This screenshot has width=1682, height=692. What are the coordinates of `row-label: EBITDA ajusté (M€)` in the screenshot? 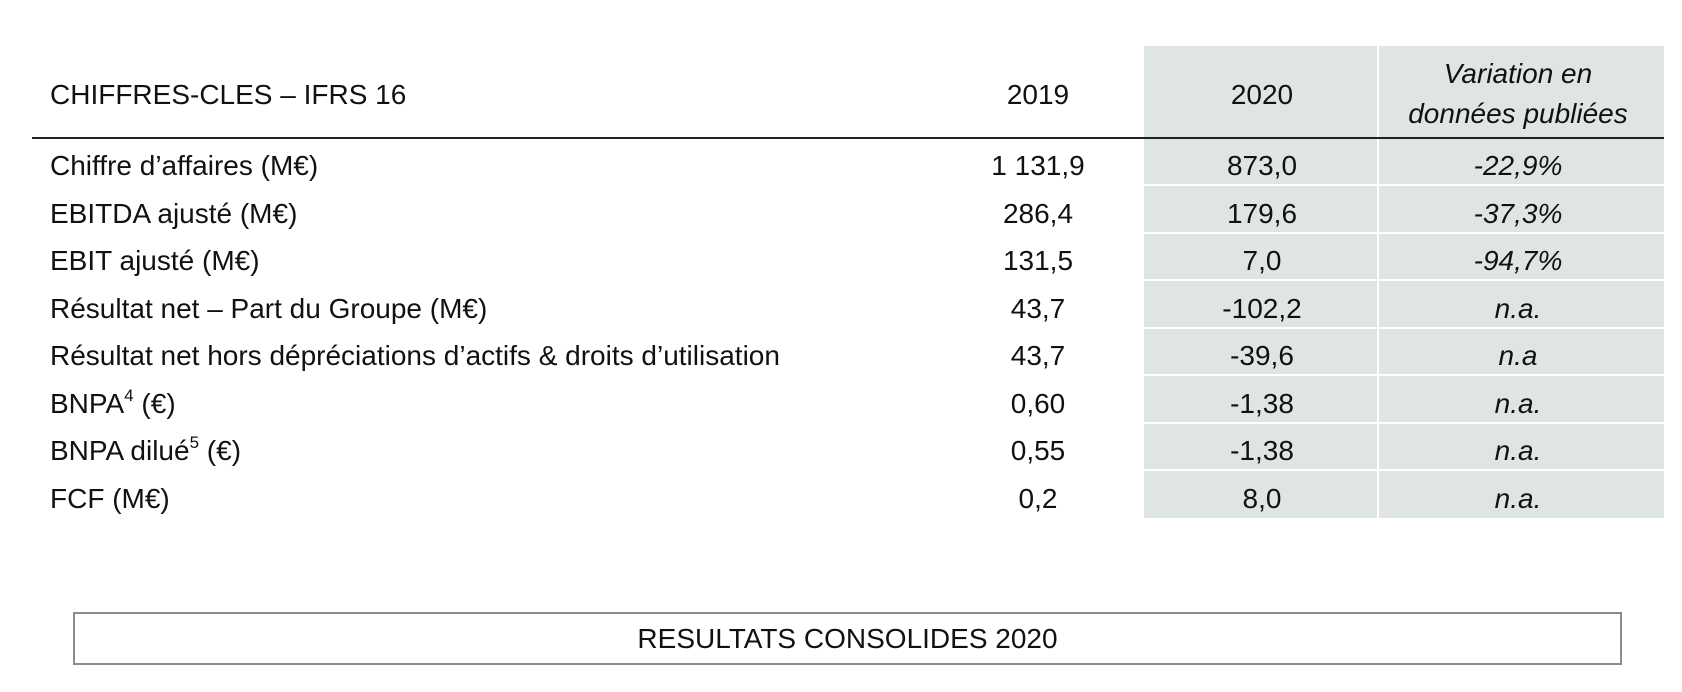 It's located at (173, 214).